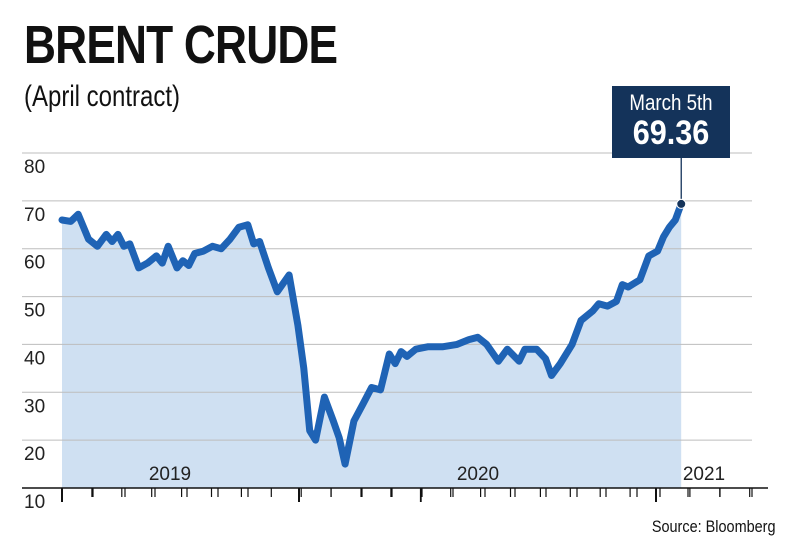 The height and width of the screenshot is (551, 800). I want to click on chart-subtitle: (April contract), so click(102, 96).